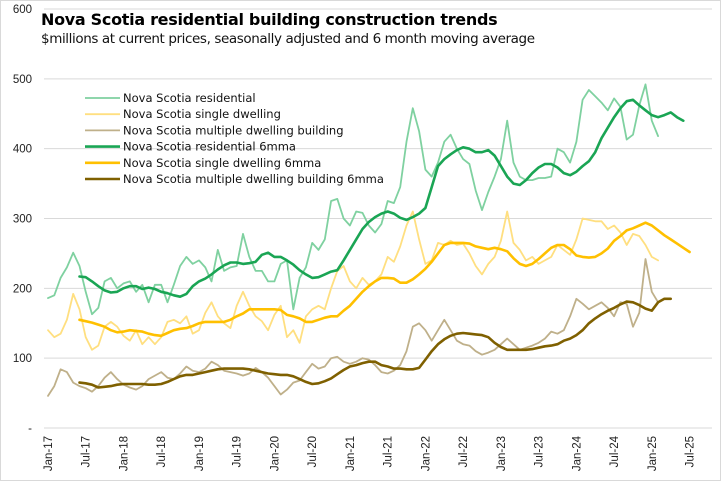 Image resolution: width=721 pixels, height=481 pixels. I want to click on y-tick-label: -, so click(30, 429).